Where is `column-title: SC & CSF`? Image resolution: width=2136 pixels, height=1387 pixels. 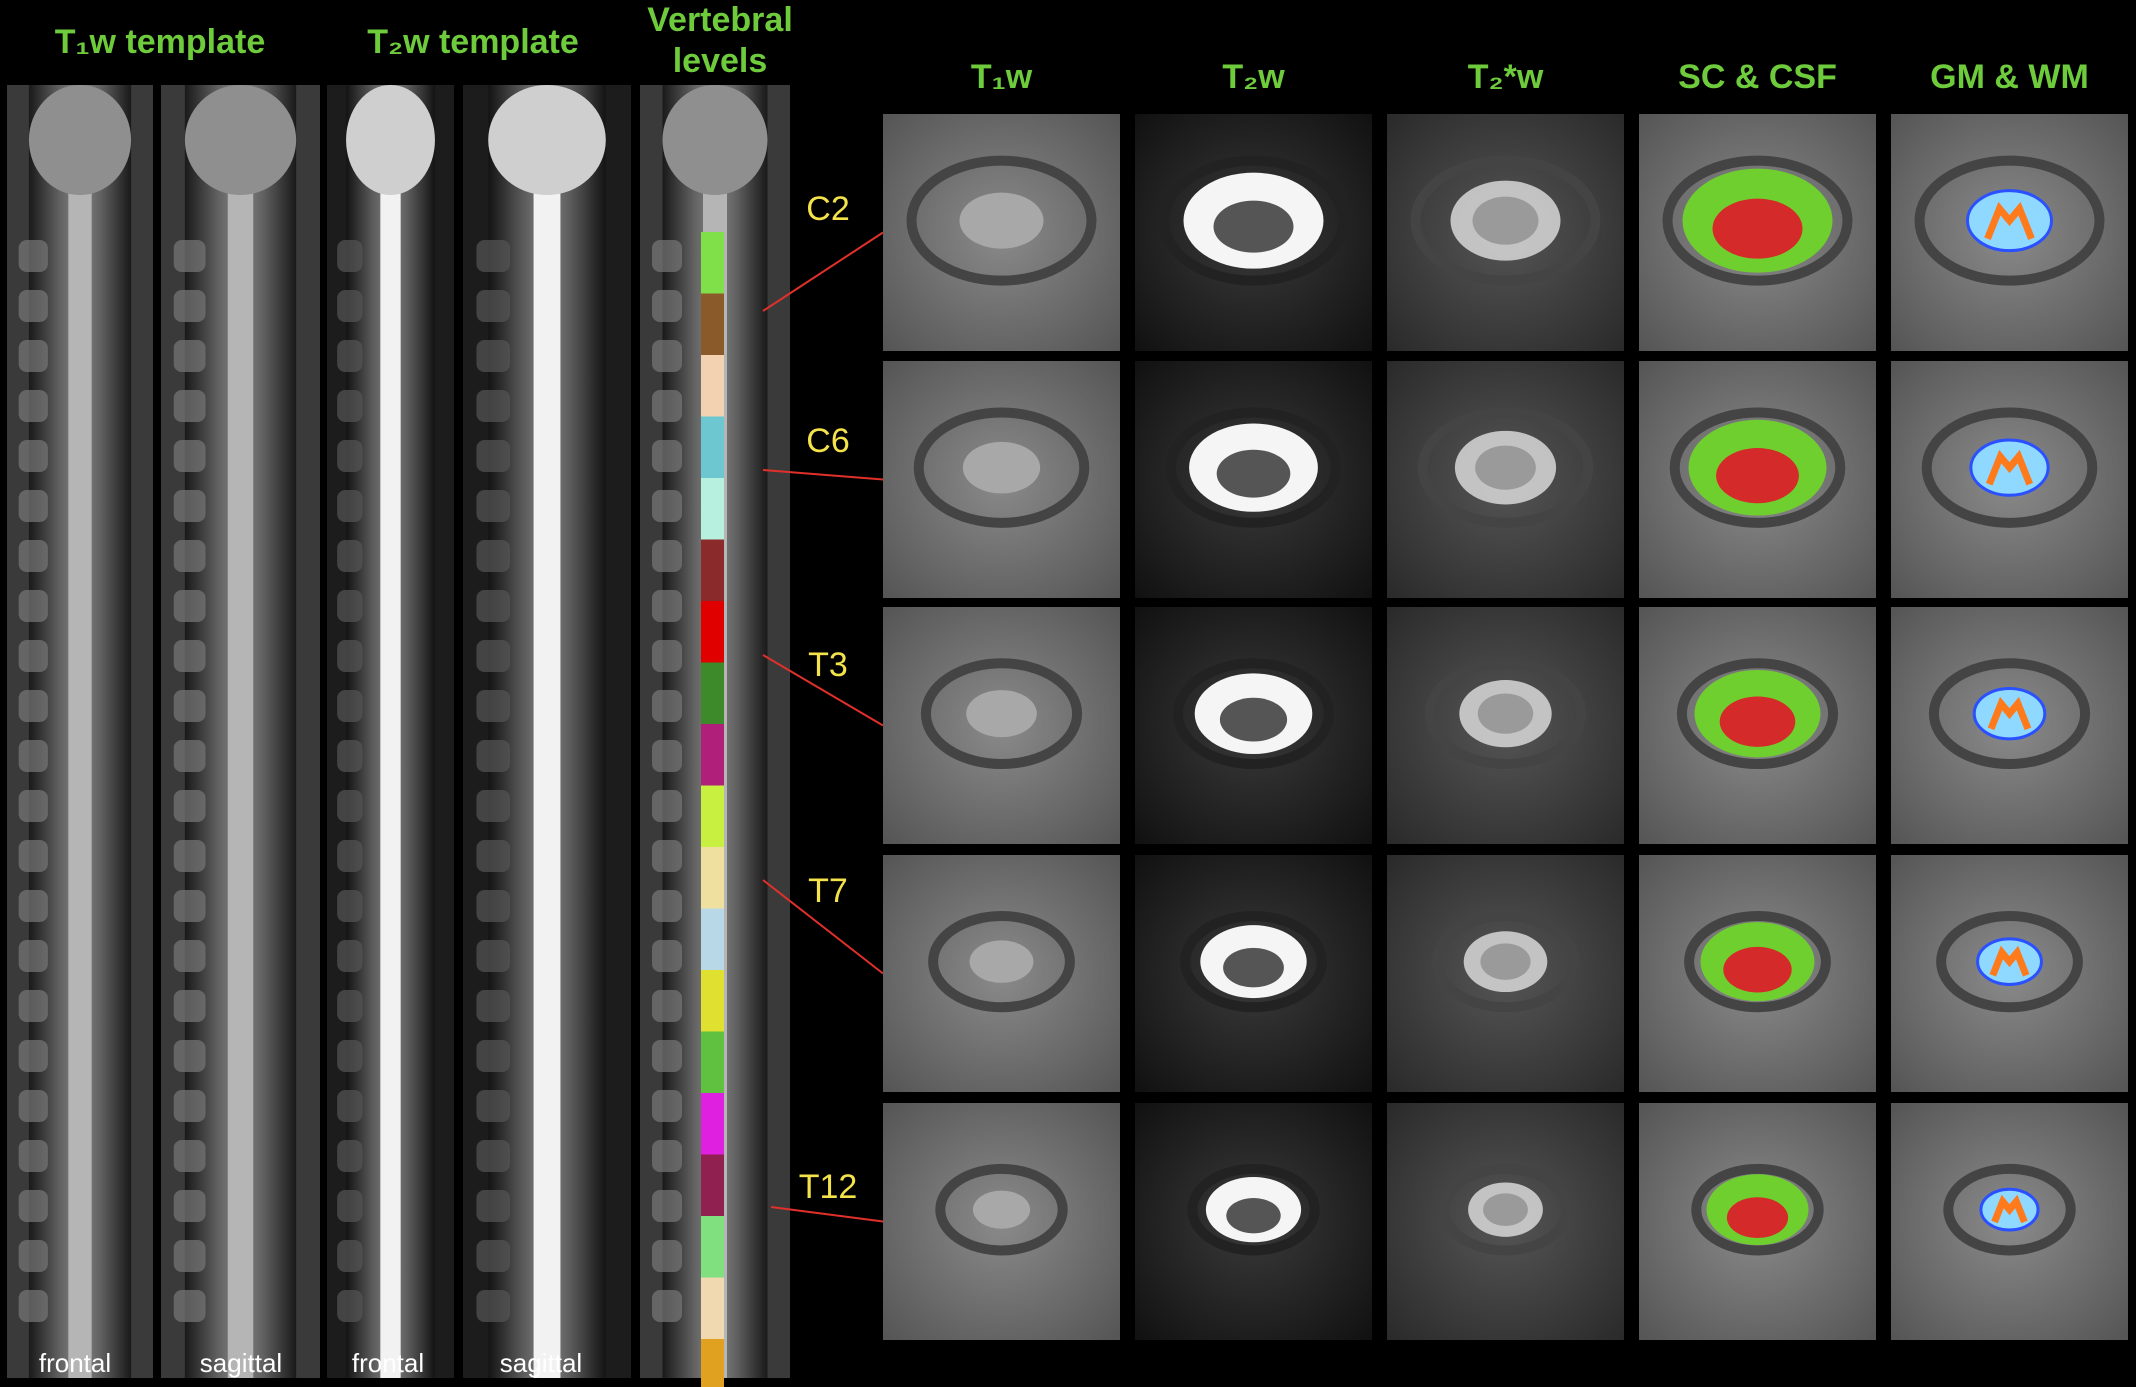
column-title: SC & CSF is located at coordinates (1757, 77).